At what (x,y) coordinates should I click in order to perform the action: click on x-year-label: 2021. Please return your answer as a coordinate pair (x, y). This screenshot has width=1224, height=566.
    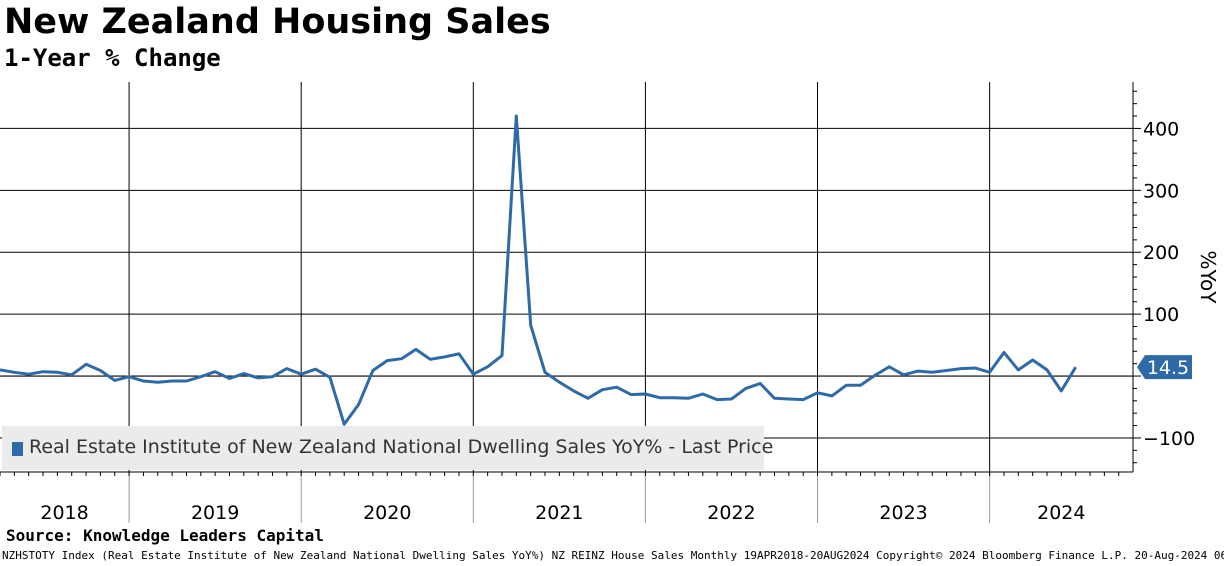
    Looking at the image, I should click on (559, 513).